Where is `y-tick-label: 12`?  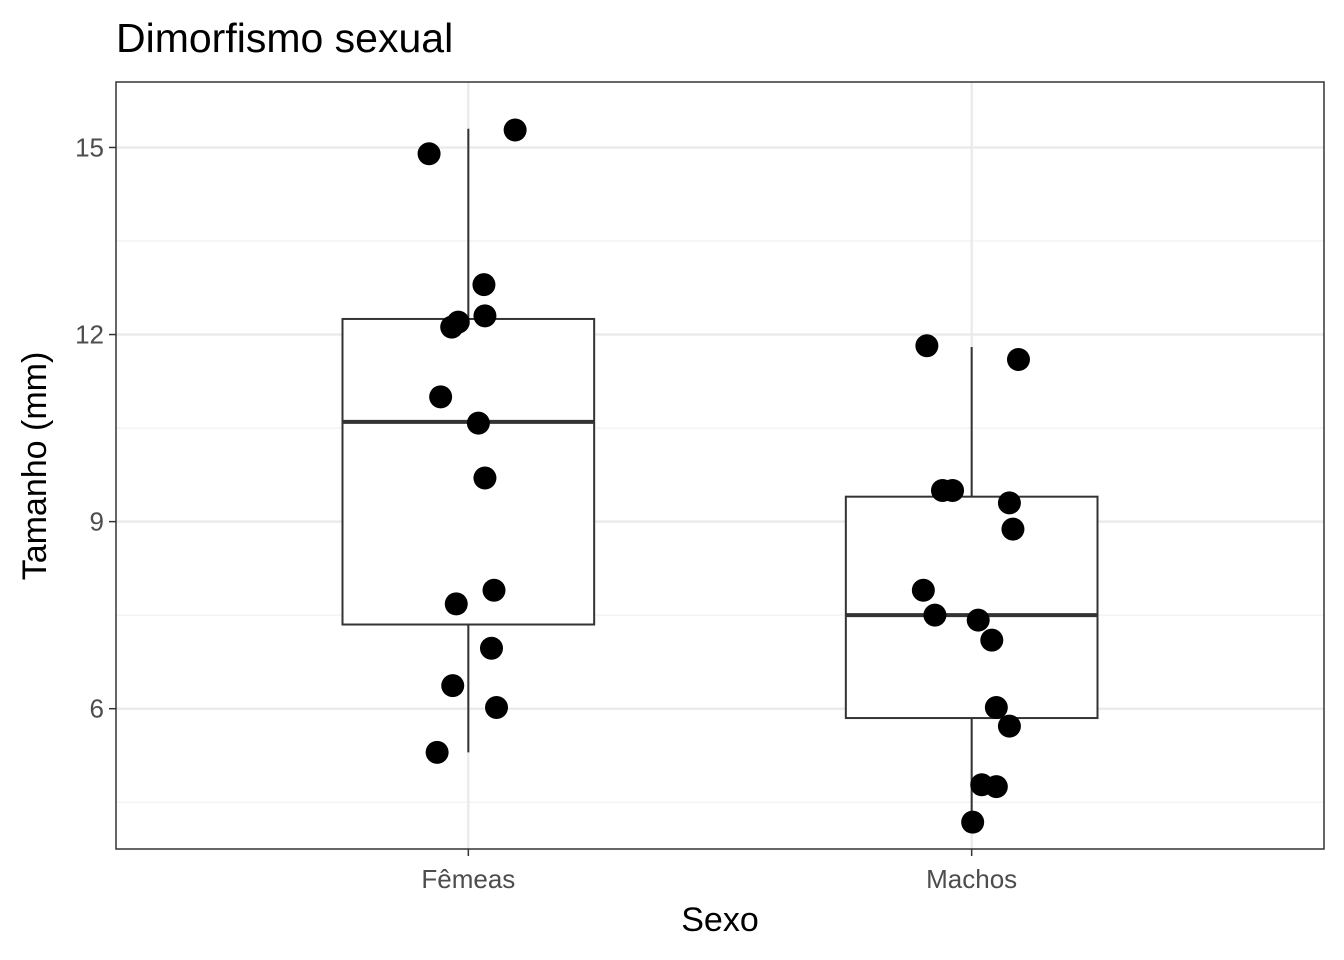
y-tick-label: 12 is located at coordinates (89, 335).